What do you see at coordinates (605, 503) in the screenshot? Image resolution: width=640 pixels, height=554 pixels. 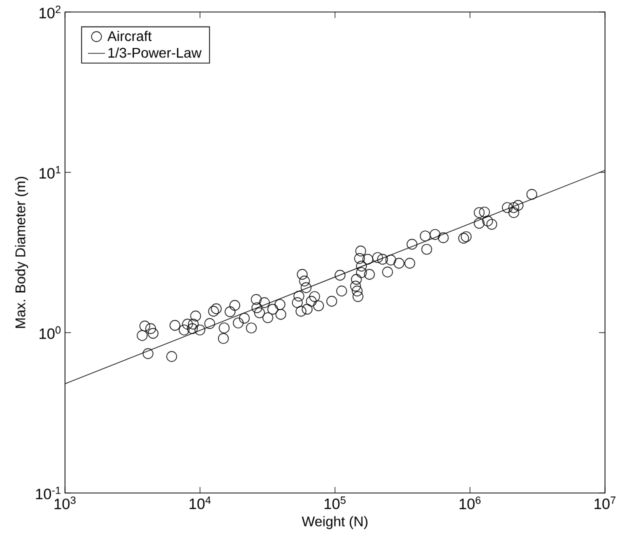 I see `x-tick-label: 10$^{7}$` at bounding box center [605, 503].